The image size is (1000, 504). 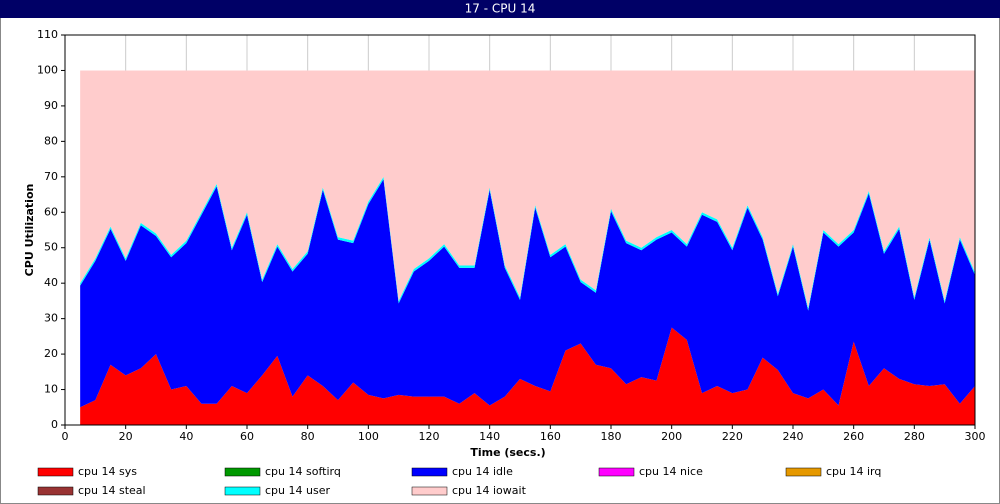 What do you see at coordinates (853, 436) in the screenshot?
I see `x-tick-label: 260` at bounding box center [853, 436].